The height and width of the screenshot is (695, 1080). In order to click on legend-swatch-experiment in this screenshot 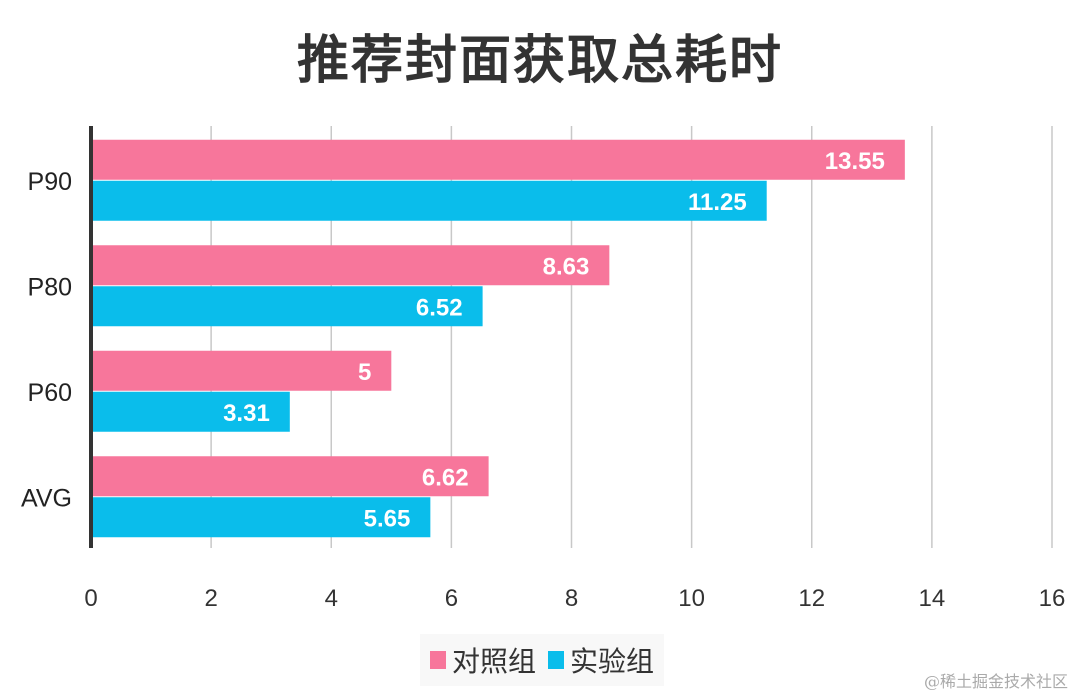, I will do `click(556, 660)`.